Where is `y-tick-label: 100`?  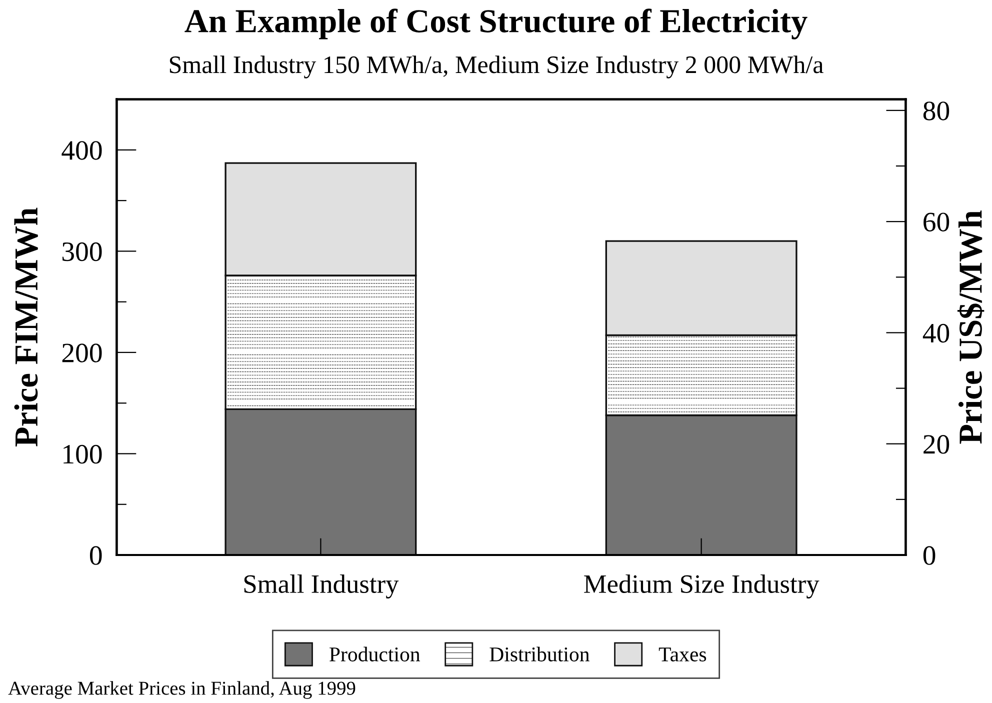 y-tick-label: 100 is located at coordinates (83, 454).